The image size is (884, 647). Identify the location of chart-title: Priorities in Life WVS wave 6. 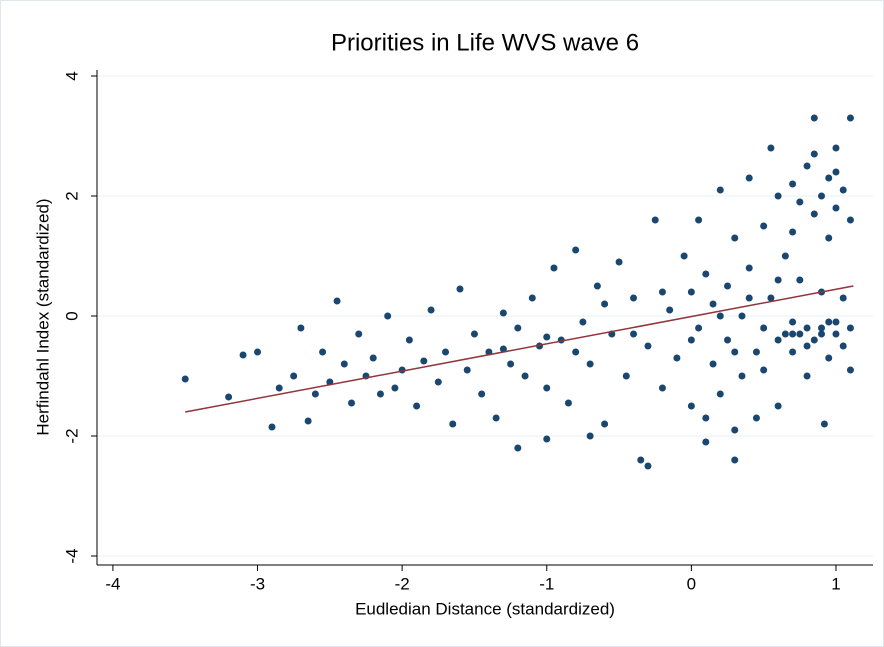
(485, 42).